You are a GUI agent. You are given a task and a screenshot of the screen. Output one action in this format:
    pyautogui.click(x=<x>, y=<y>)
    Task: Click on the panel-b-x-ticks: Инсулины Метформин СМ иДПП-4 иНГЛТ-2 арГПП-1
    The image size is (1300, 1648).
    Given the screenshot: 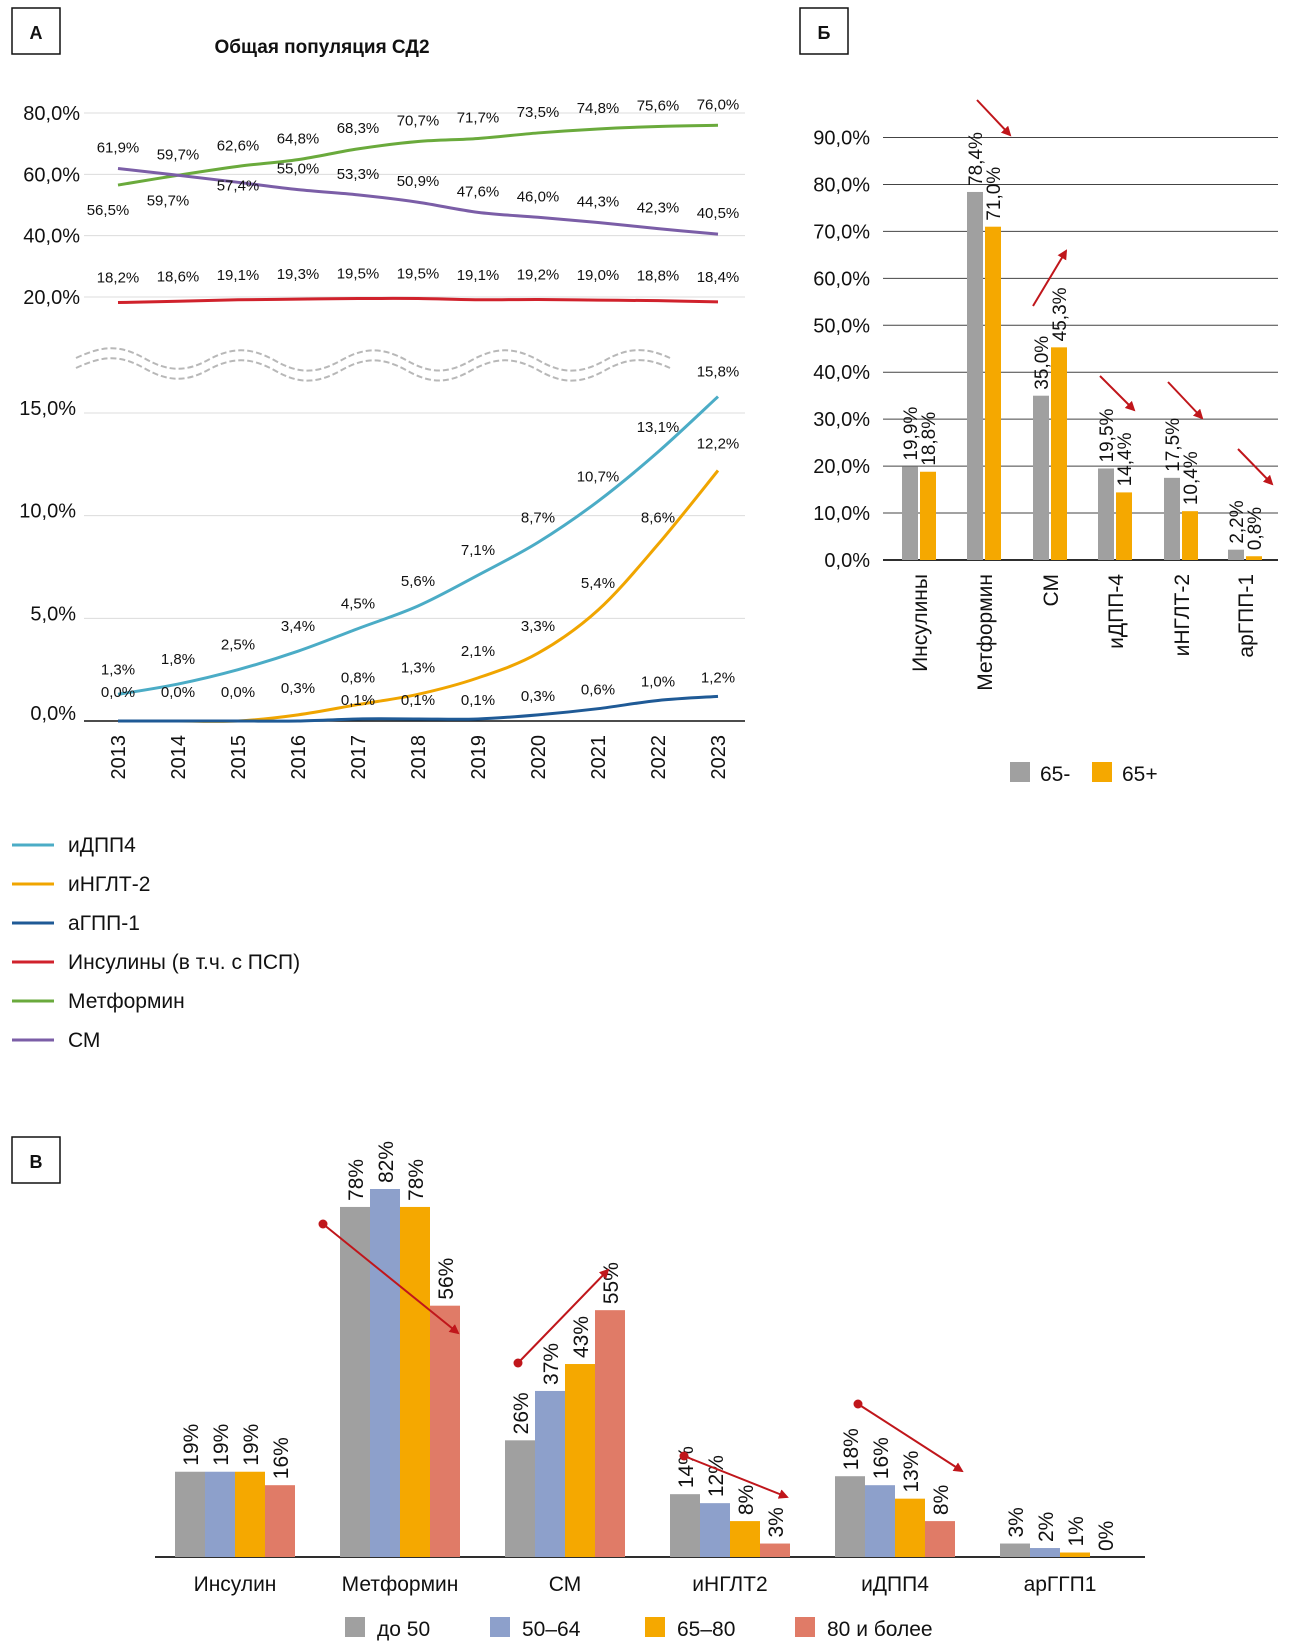 What is the action you would take?
    pyautogui.click(x=1083, y=632)
    